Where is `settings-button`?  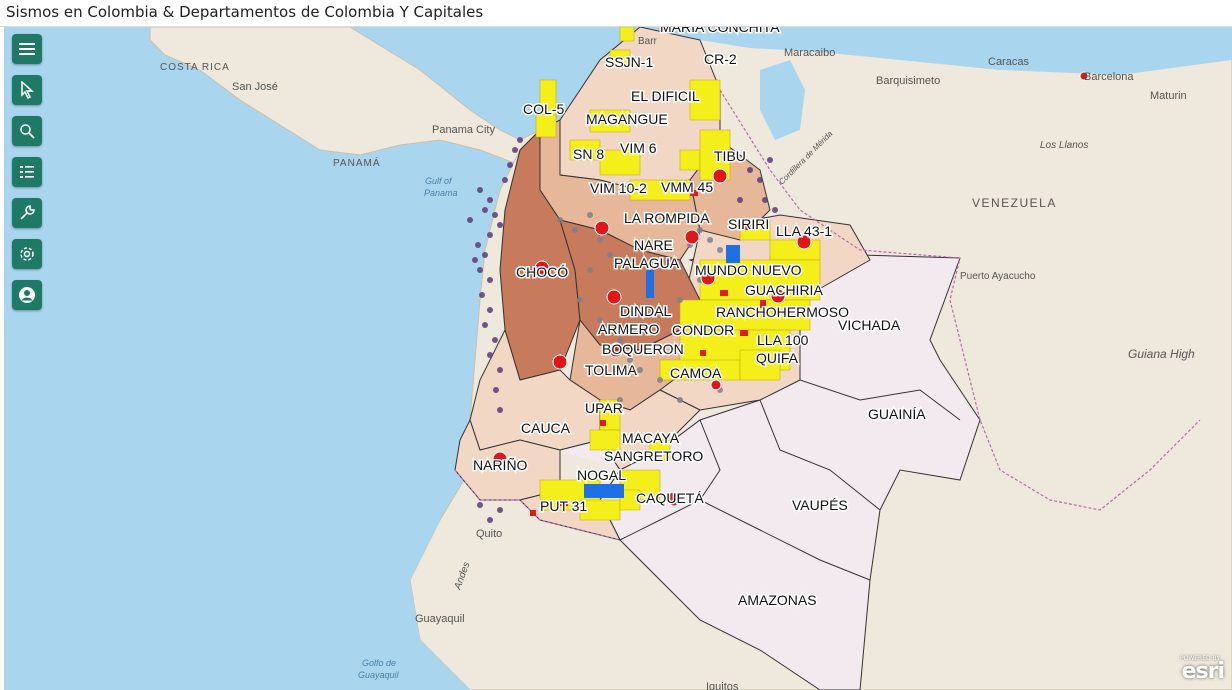
settings-button is located at coordinates (27, 254).